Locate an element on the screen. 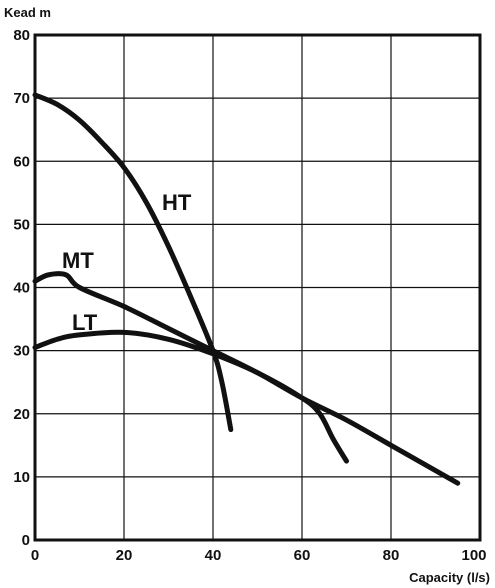 Image resolution: width=495 pixels, height=588 pixels. y-tick-label: 60 is located at coordinates (21, 161).